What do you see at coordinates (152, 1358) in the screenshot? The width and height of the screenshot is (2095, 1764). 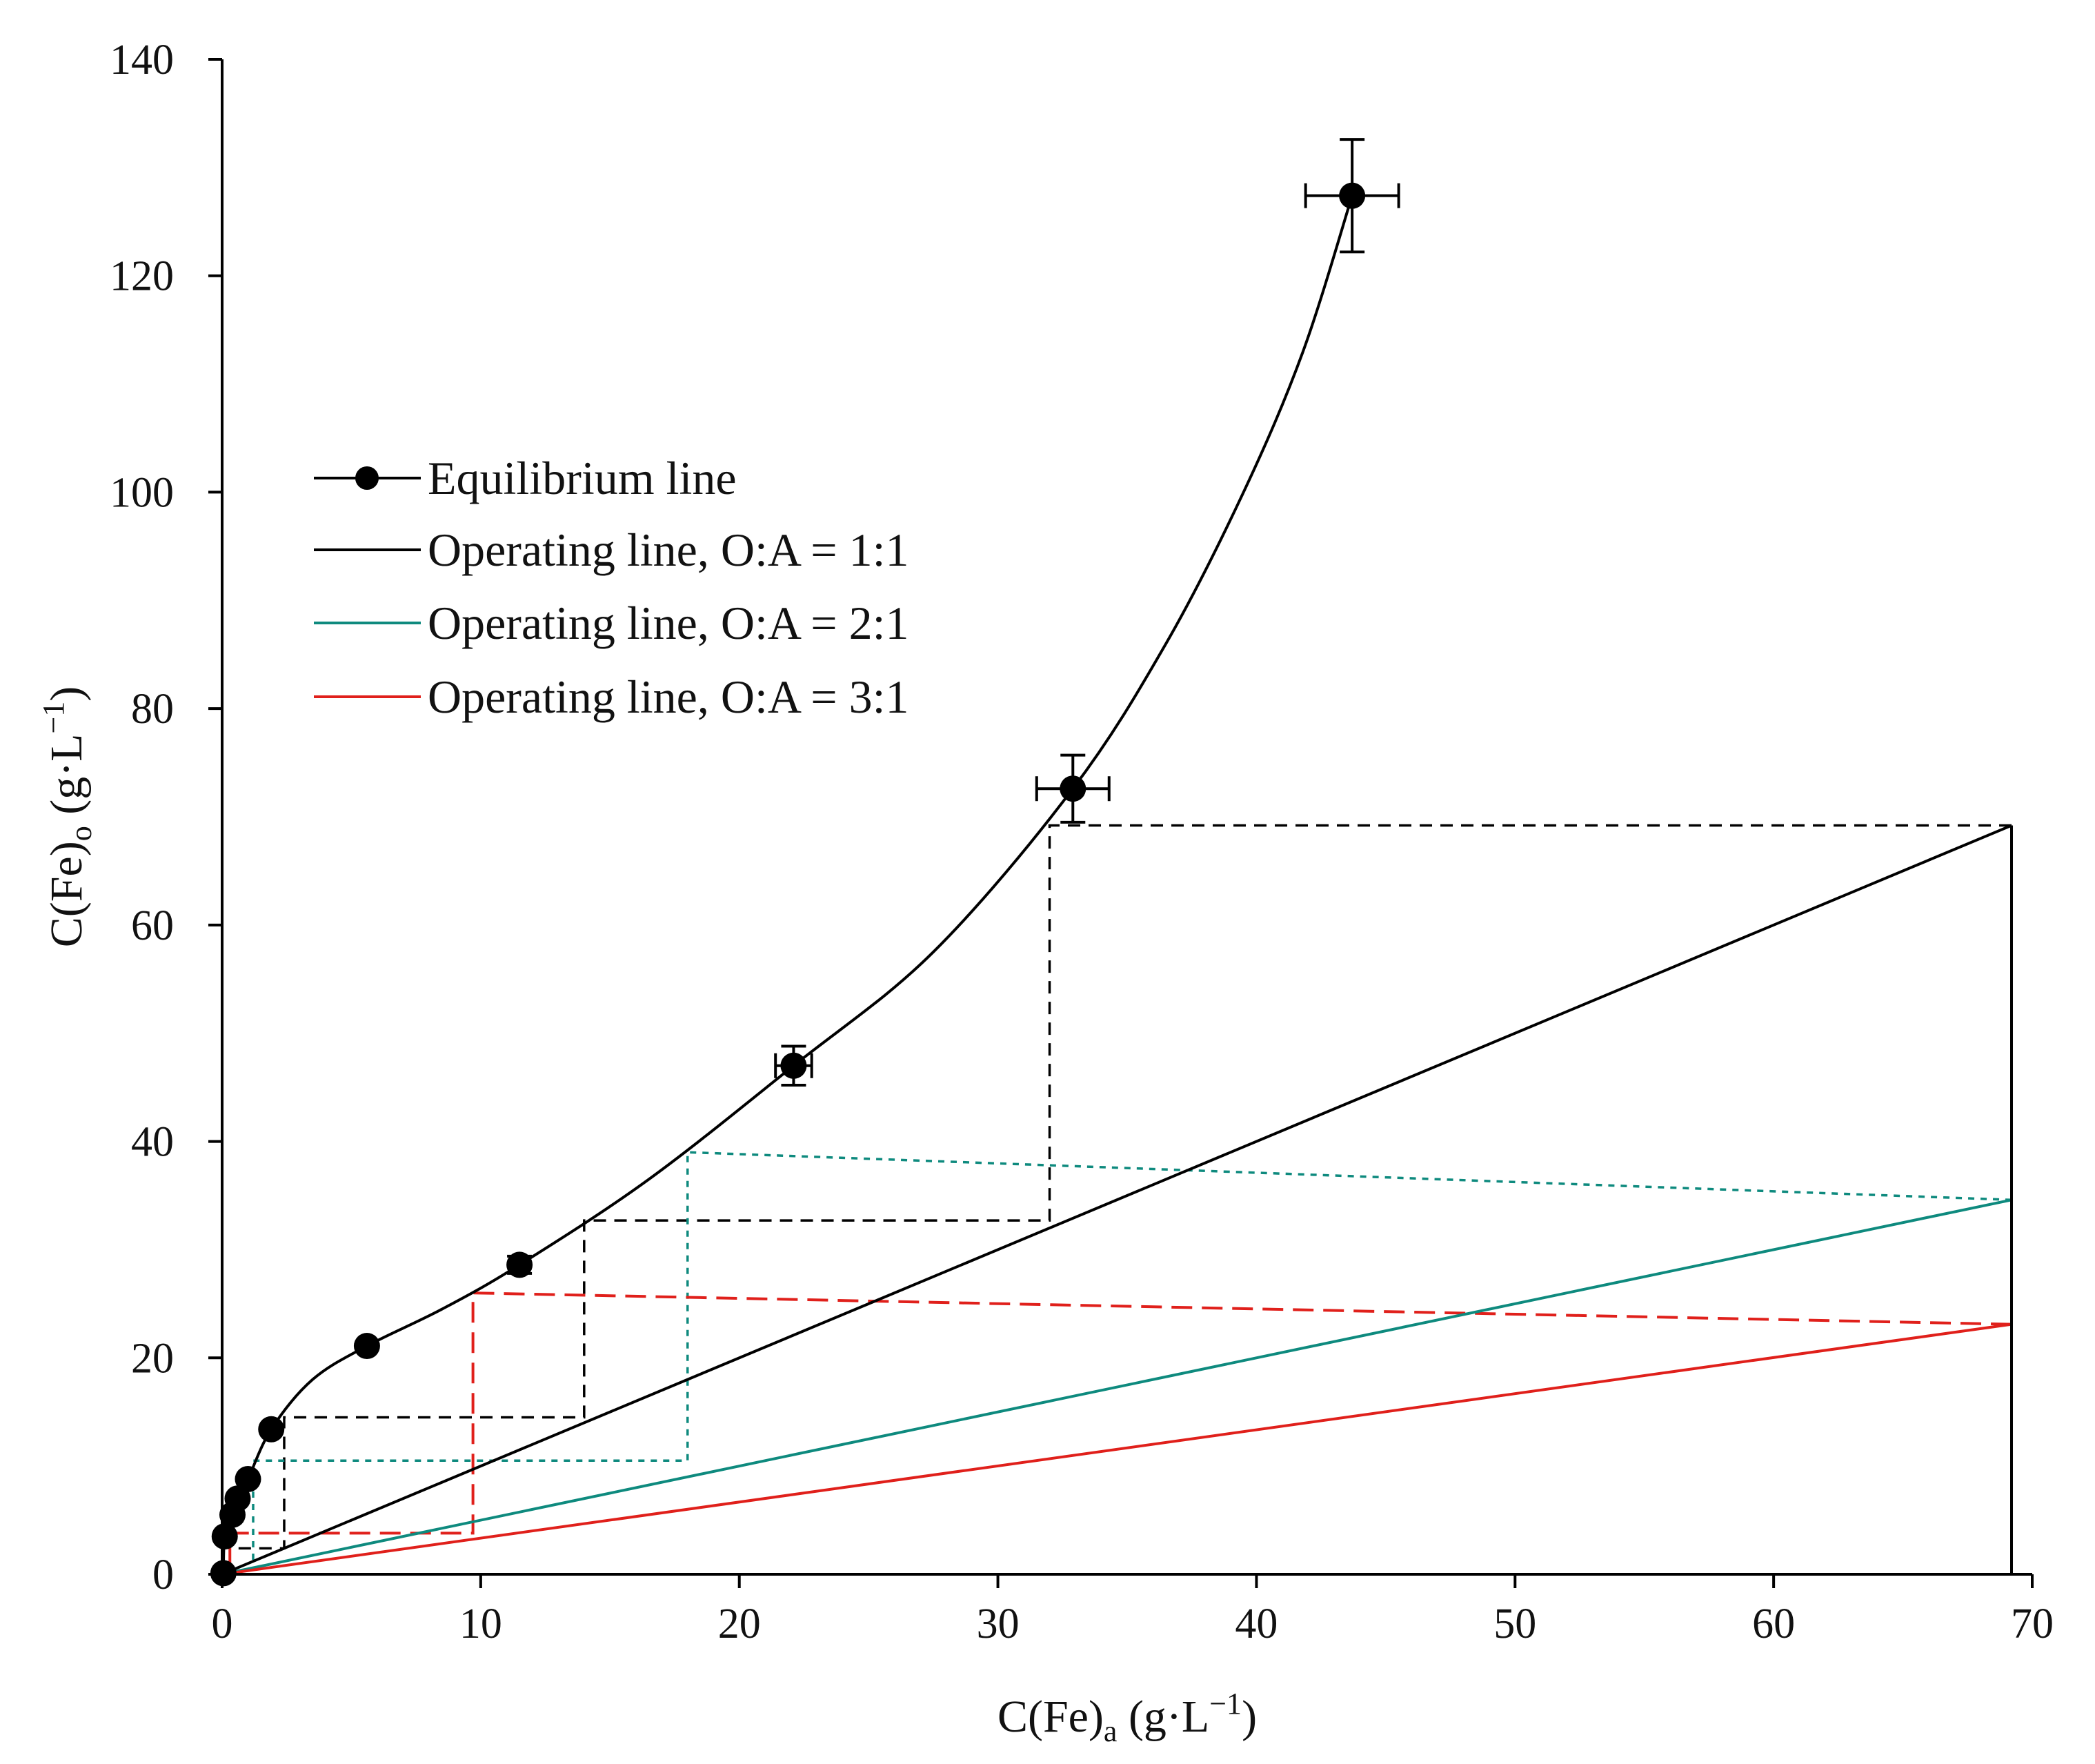 I see `y-tick-label: 20` at bounding box center [152, 1358].